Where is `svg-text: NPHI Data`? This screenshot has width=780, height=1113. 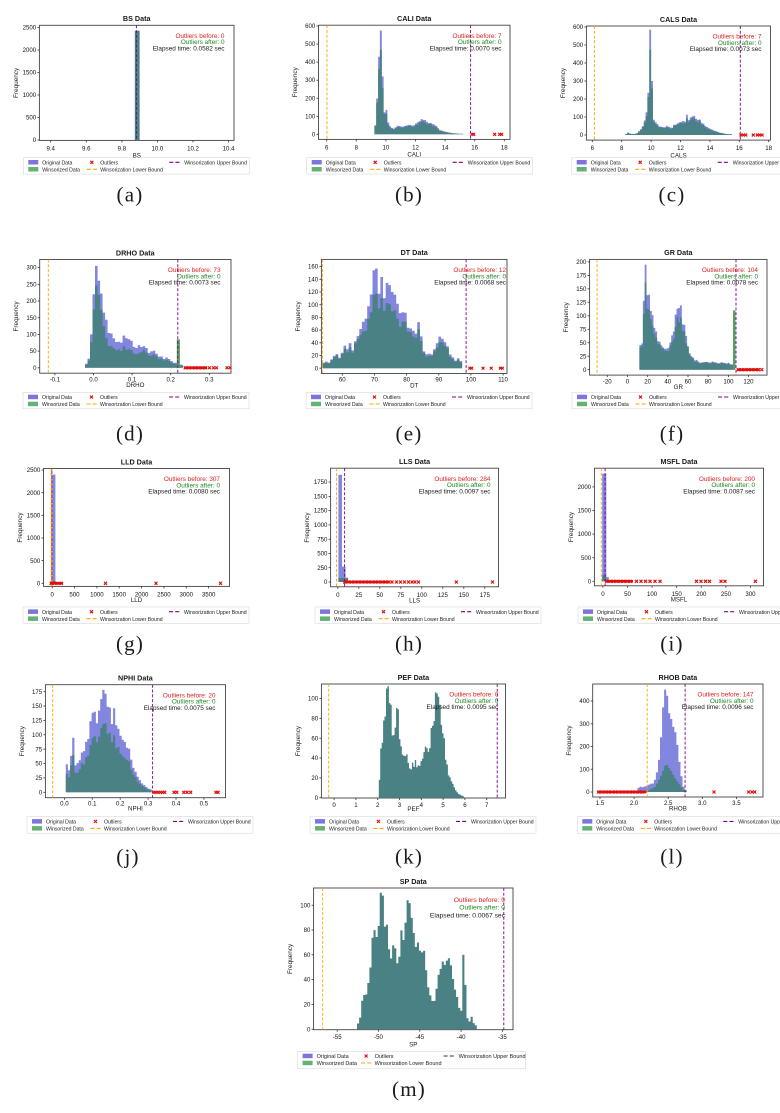
svg-text: NPHI Data is located at coordinates (136, 678).